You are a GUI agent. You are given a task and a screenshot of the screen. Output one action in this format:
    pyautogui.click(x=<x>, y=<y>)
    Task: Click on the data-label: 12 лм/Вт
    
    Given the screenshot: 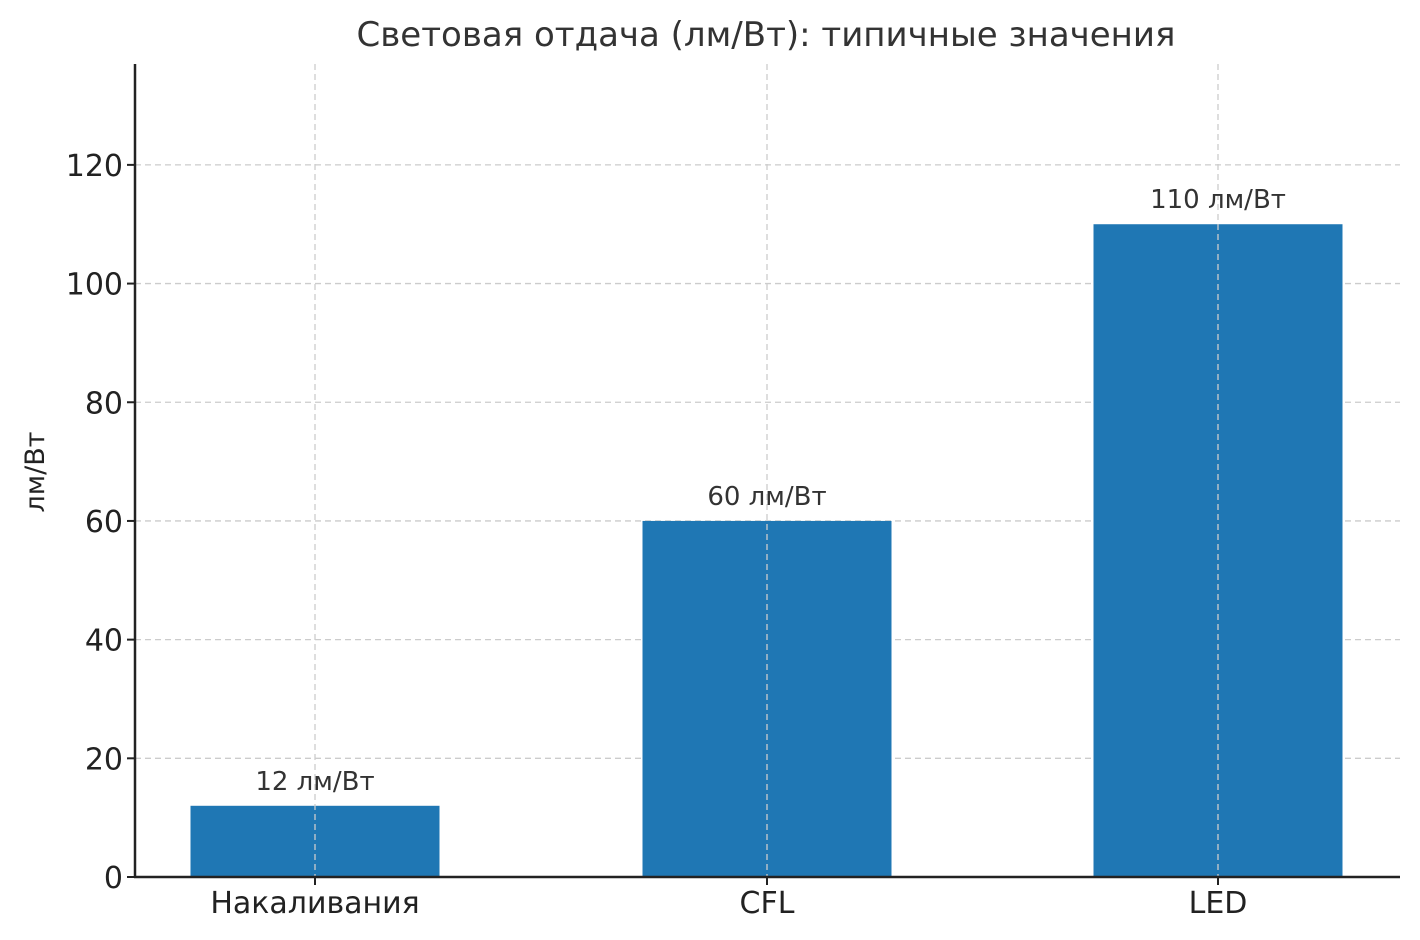 What is the action you would take?
    pyautogui.click(x=314, y=782)
    